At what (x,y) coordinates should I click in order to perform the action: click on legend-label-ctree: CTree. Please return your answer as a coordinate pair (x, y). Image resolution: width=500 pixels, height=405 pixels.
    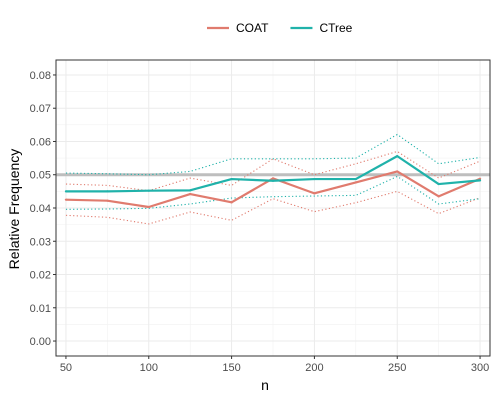
    Looking at the image, I should click on (335, 28).